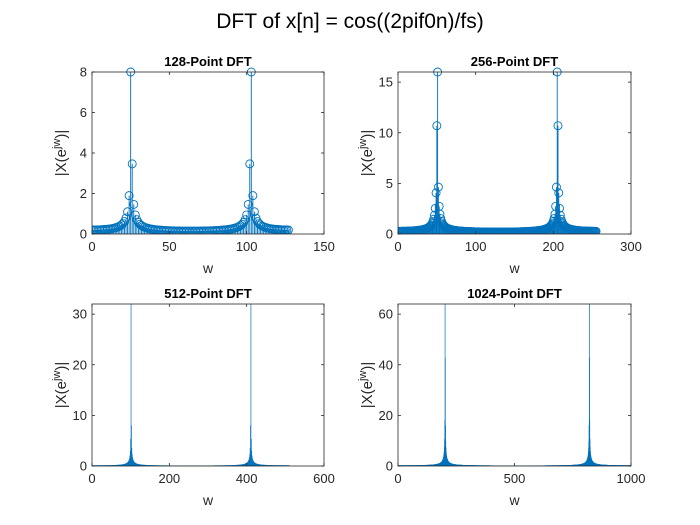 The image size is (700, 525). What do you see at coordinates (386, 364) in the screenshot?
I see `y-tick-label: 40` at bounding box center [386, 364].